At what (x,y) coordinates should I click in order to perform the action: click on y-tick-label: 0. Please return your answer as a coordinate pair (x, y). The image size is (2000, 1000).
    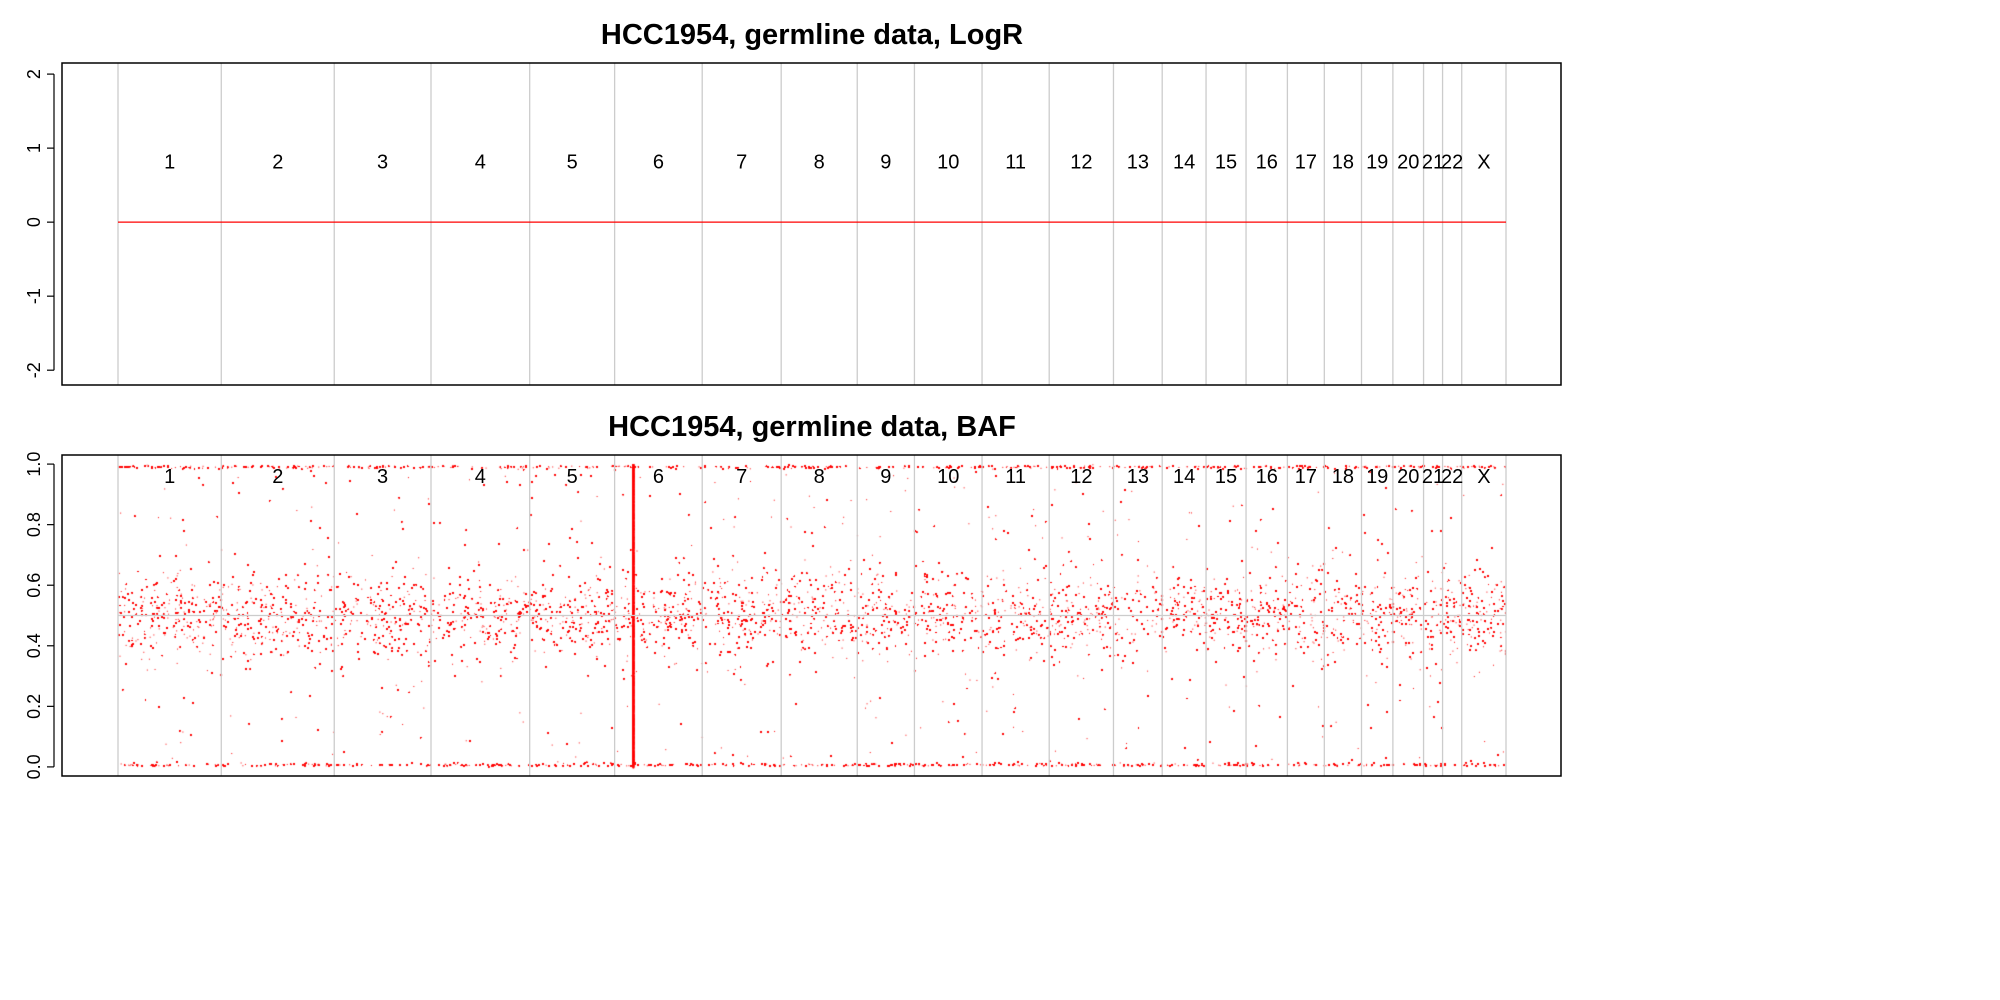
    Looking at the image, I should click on (34, 222).